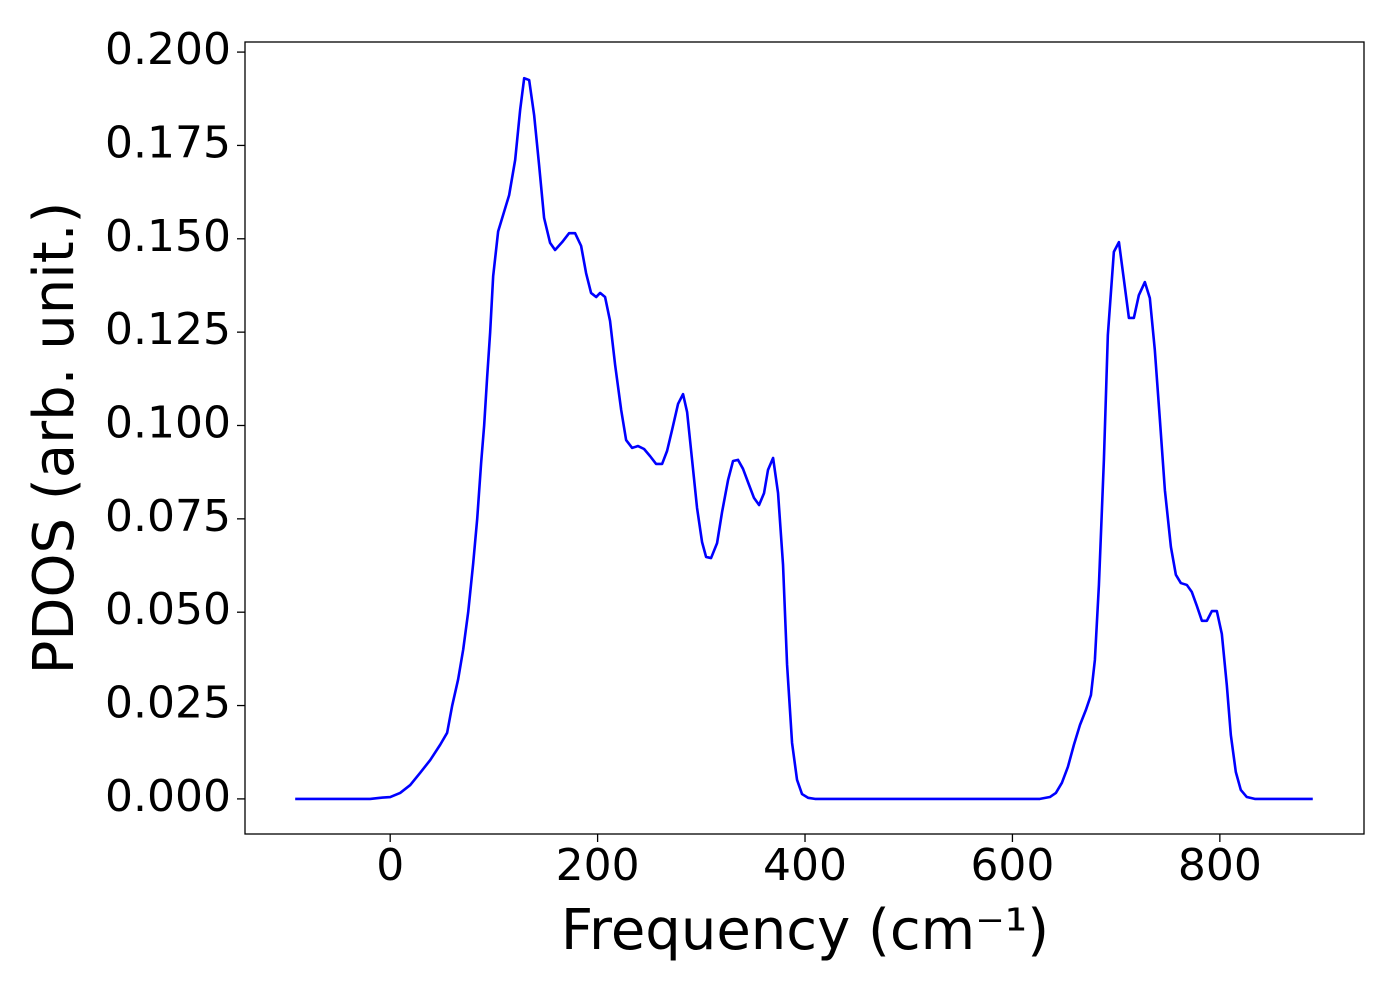 This screenshot has width=1400, height=1000. What do you see at coordinates (390, 865) in the screenshot?
I see `x-tick-label: 0` at bounding box center [390, 865].